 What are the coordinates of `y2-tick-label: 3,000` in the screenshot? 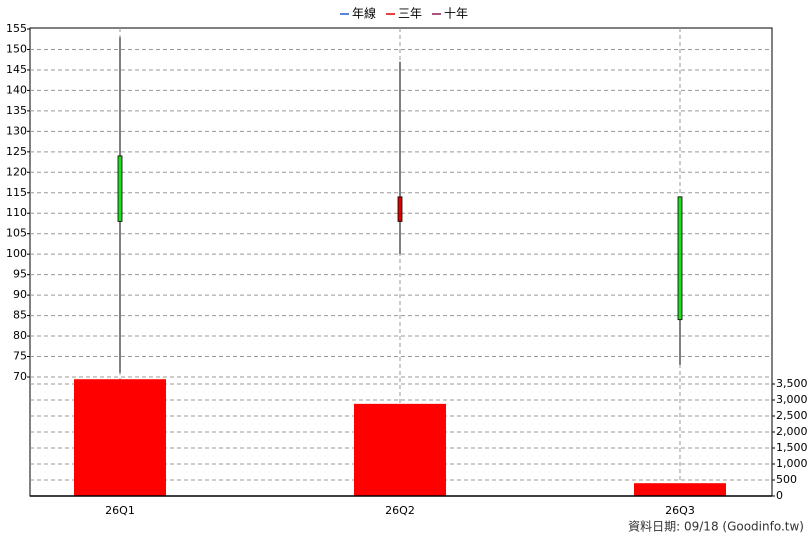 It's located at (792, 399).